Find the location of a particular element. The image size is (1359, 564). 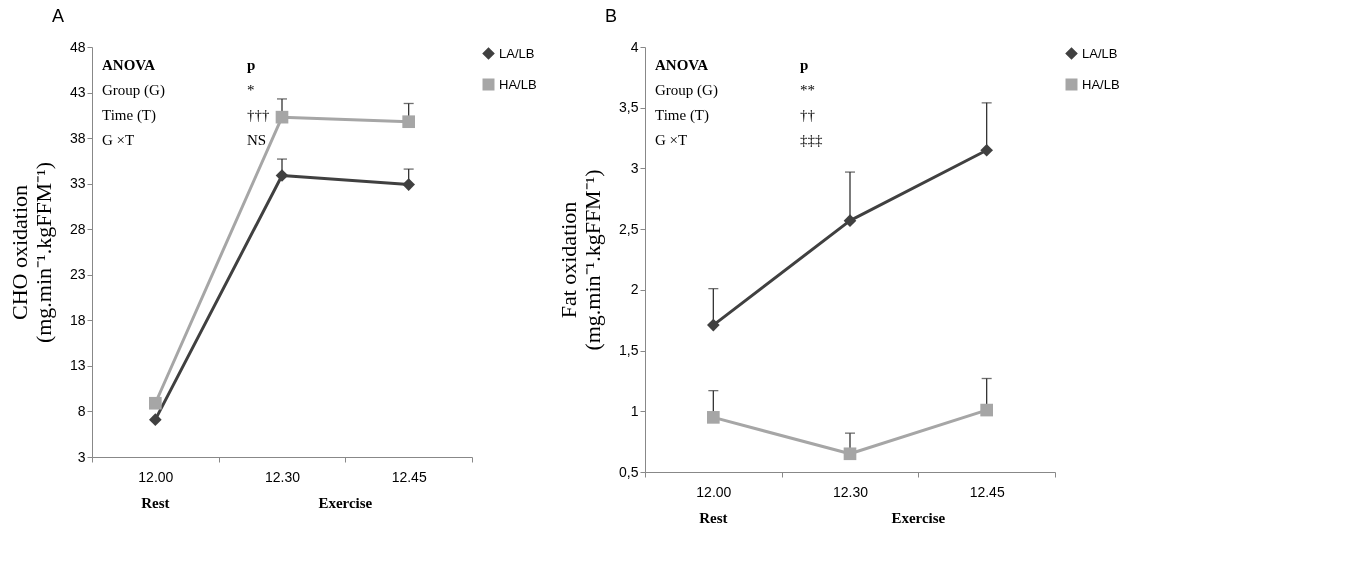

y-axis-title: CHO oxidation (mg.min⁻¹.kgFFM⁻¹) is located at coordinates (31, 252).